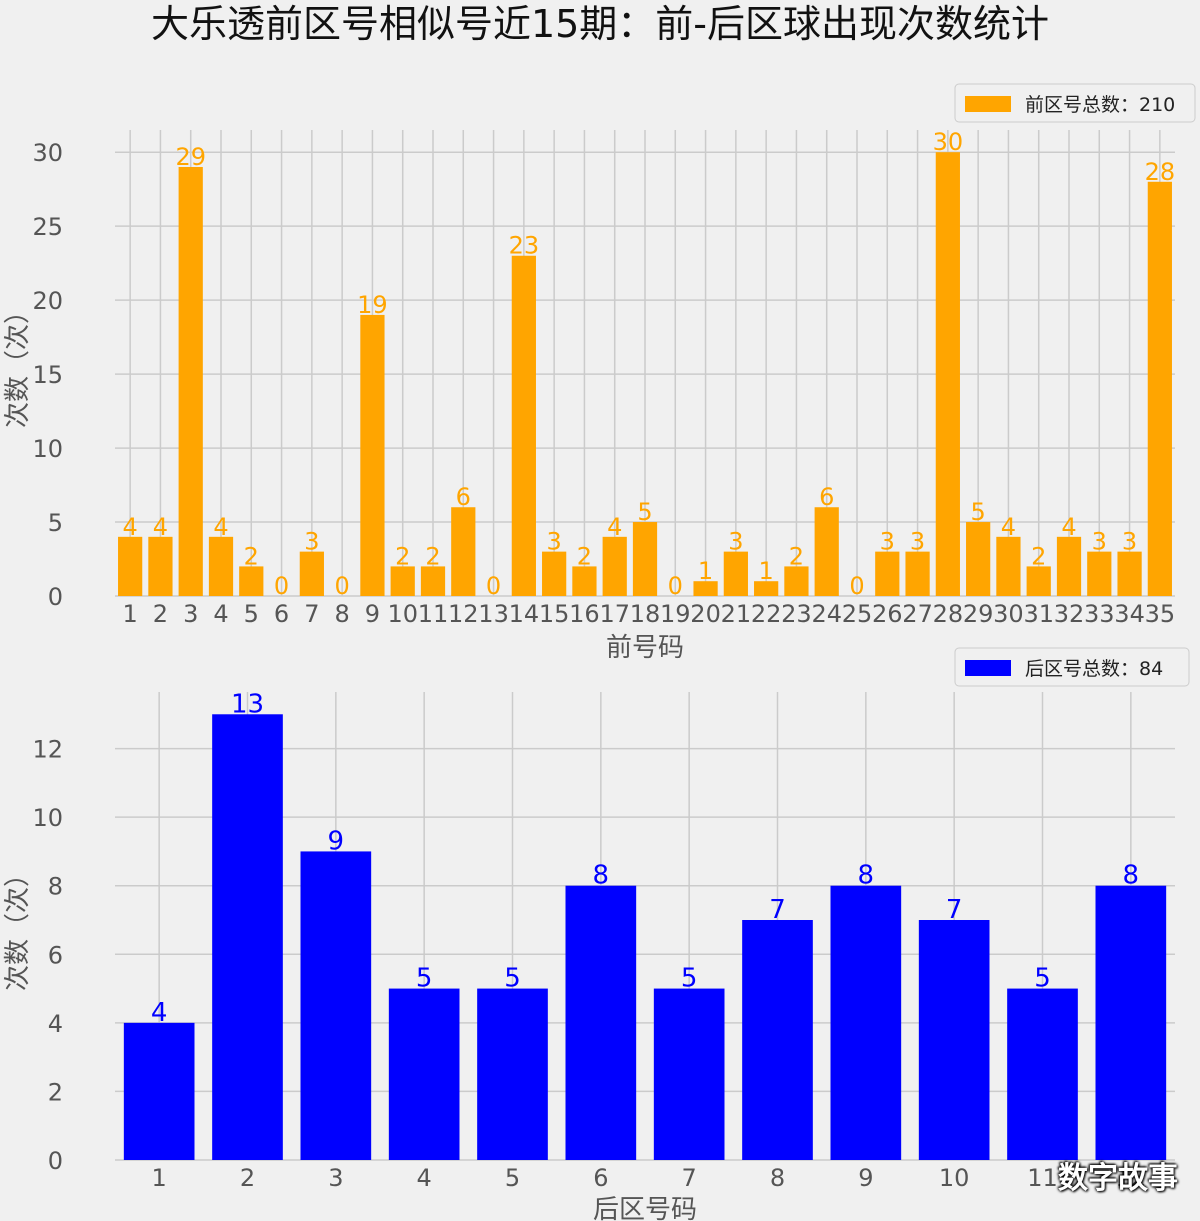 This screenshot has height=1221, width=1200. I want to click on y-tick-label: 8, so click(55, 887).